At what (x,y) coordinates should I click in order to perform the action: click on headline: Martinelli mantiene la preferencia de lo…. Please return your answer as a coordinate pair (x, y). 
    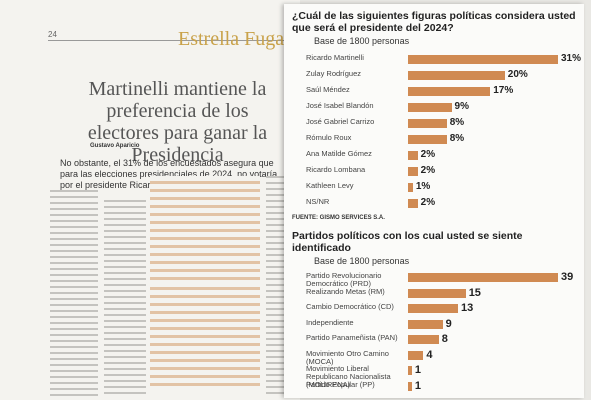
    Looking at the image, I should click on (177, 122).